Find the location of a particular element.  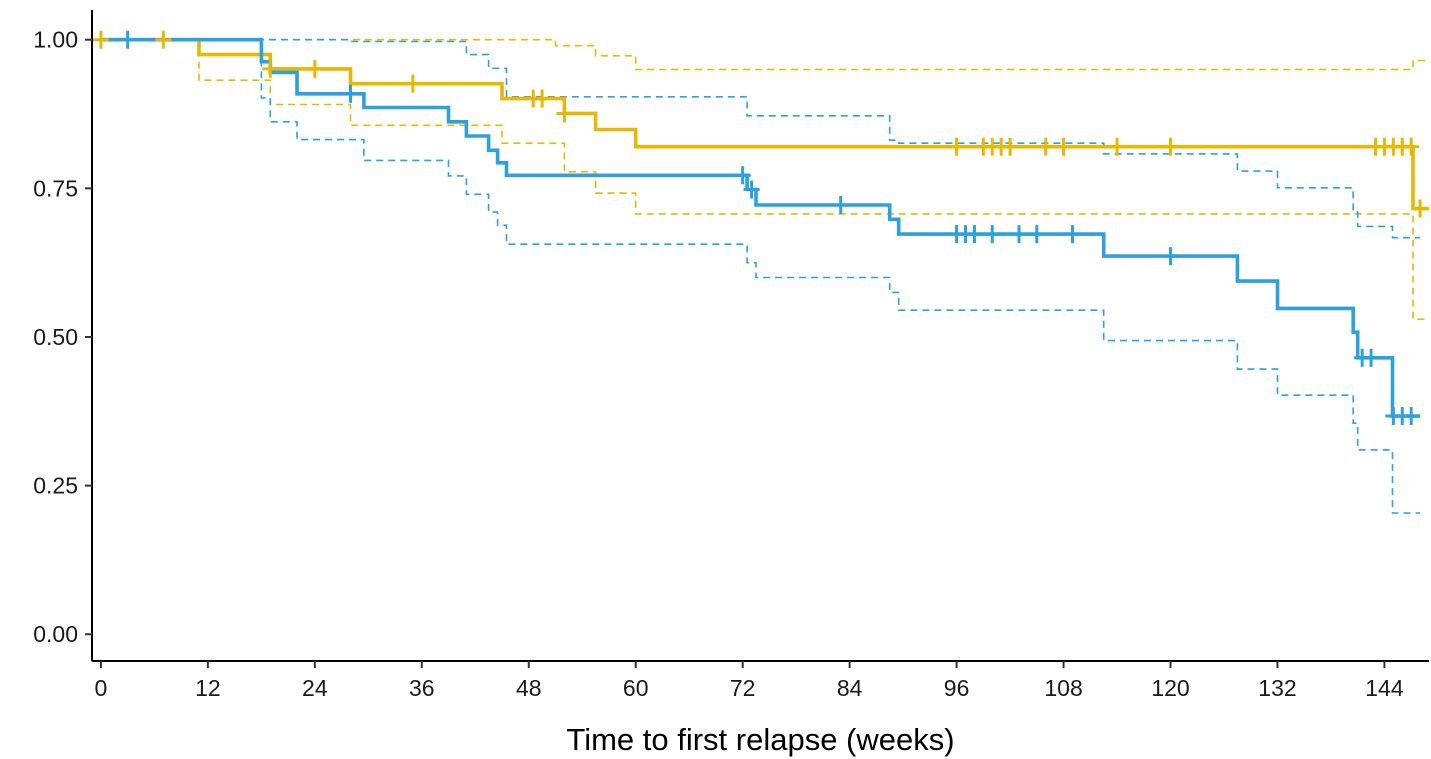

y-tick-label: 1.00 is located at coordinates (55, 40).